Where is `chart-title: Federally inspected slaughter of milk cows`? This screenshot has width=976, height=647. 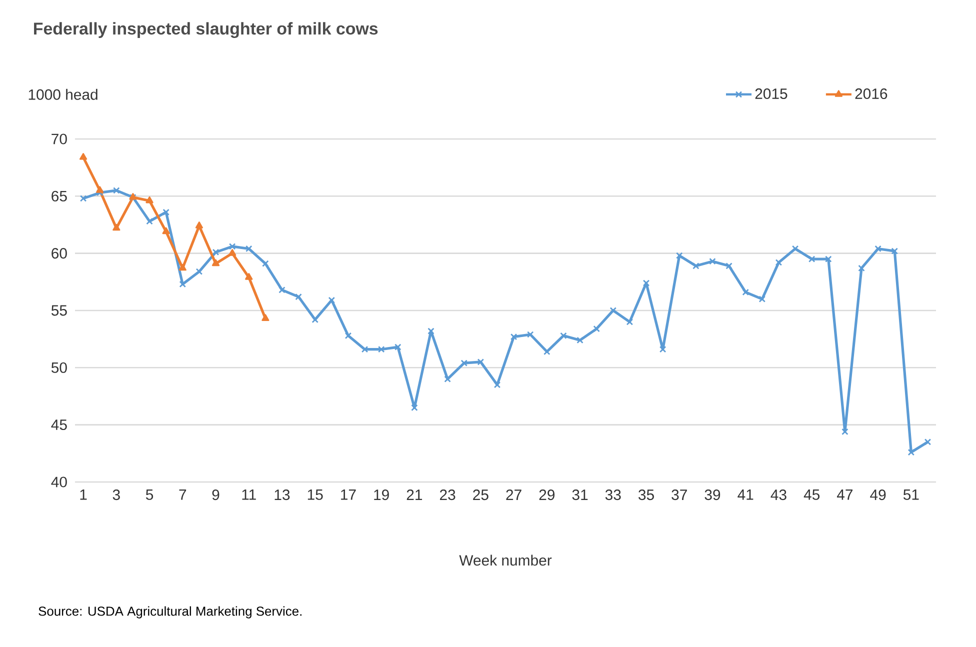
chart-title: Federally inspected slaughter of milk cows is located at coordinates (206, 30).